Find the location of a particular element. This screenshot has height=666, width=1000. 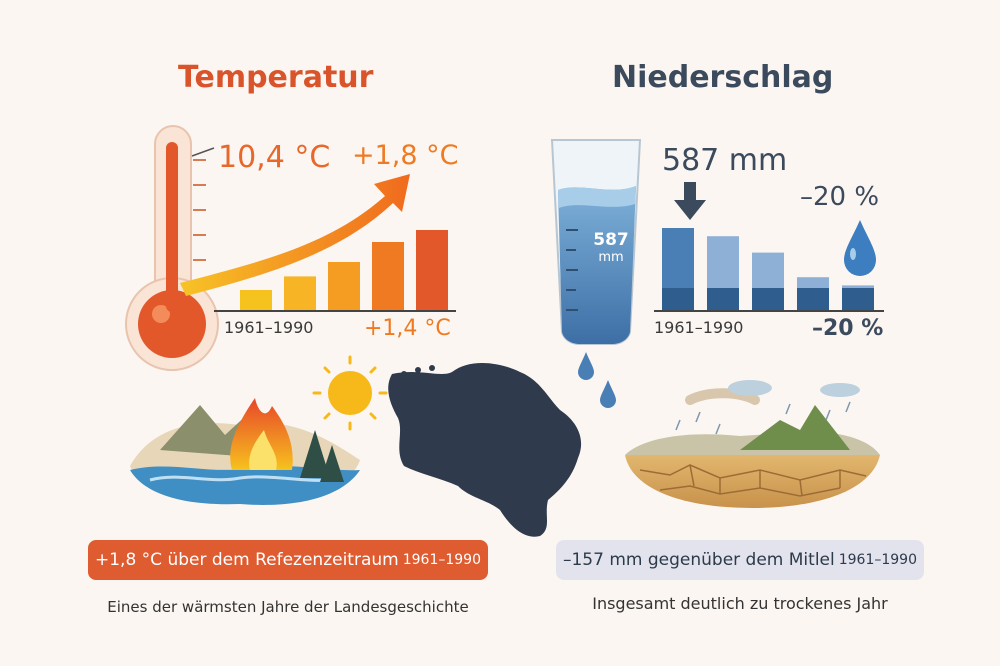

glass-value: 587 is located at coordinates (611, 240).